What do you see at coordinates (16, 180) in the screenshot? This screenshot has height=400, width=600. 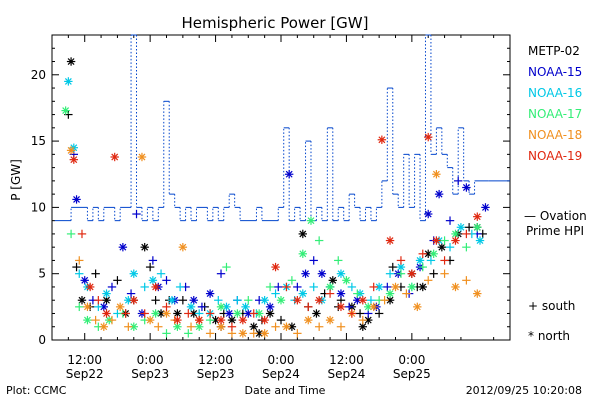 I see `y-axis-label: P [GW]` at bounding box center [16, 180].